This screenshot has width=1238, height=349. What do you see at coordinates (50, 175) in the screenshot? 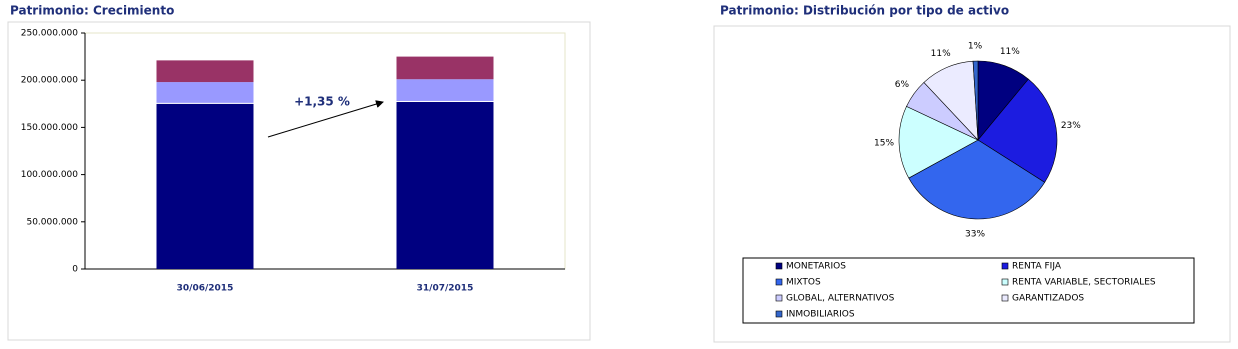
I see `y-tick-label: 100.000.000` at bounding box center [50, 175].